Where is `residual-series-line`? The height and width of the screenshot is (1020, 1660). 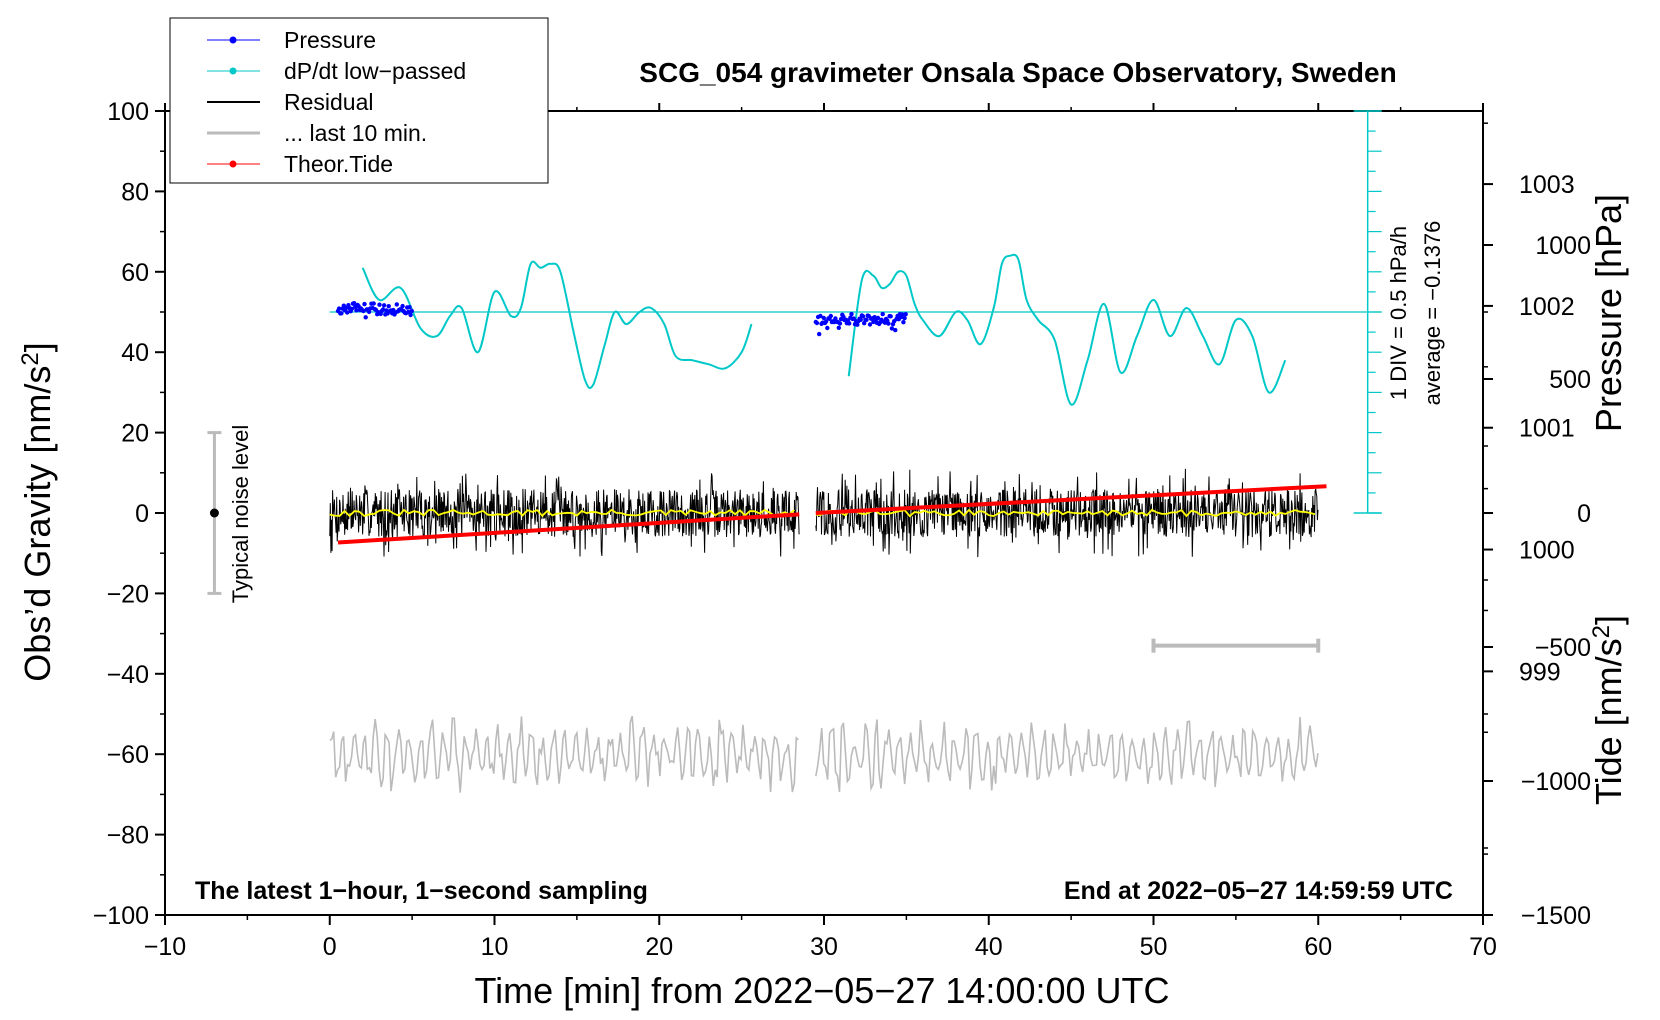
residual-series-line is located at coordinates (1067, 513).